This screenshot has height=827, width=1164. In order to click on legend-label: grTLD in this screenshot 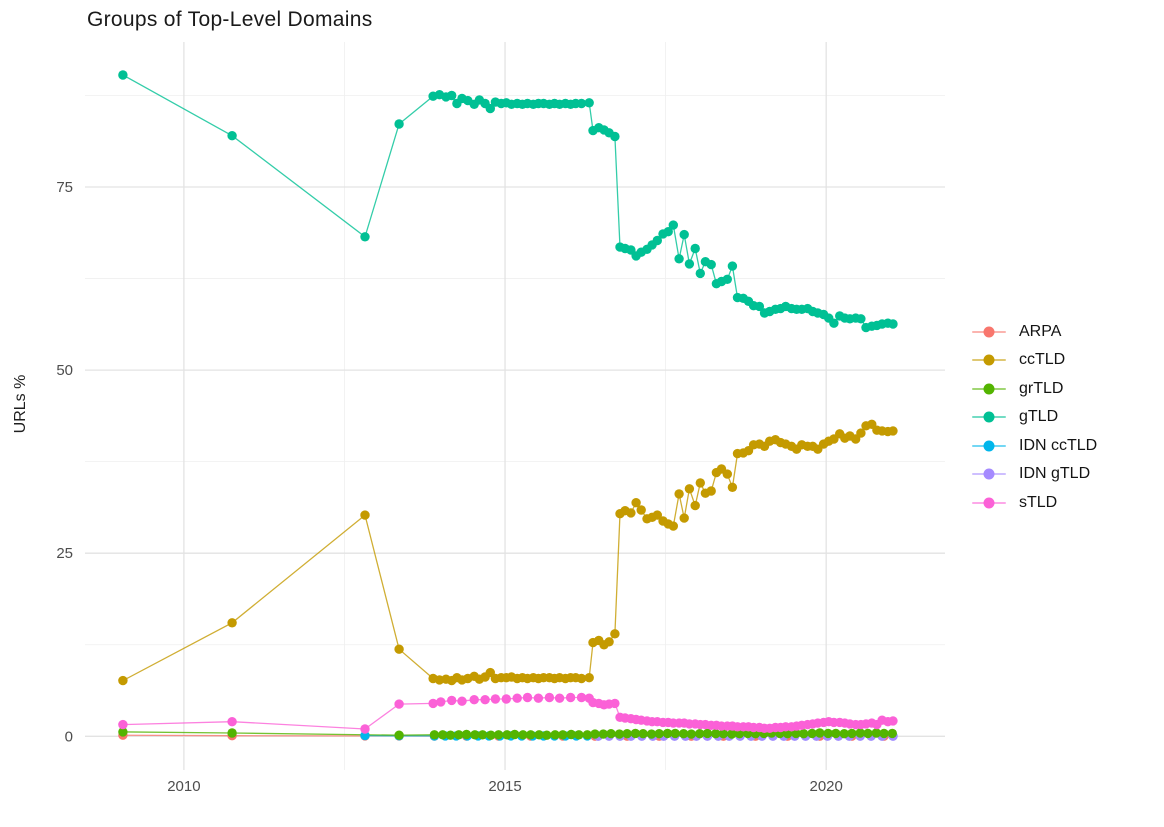, I will do `click(1041, 388)`.